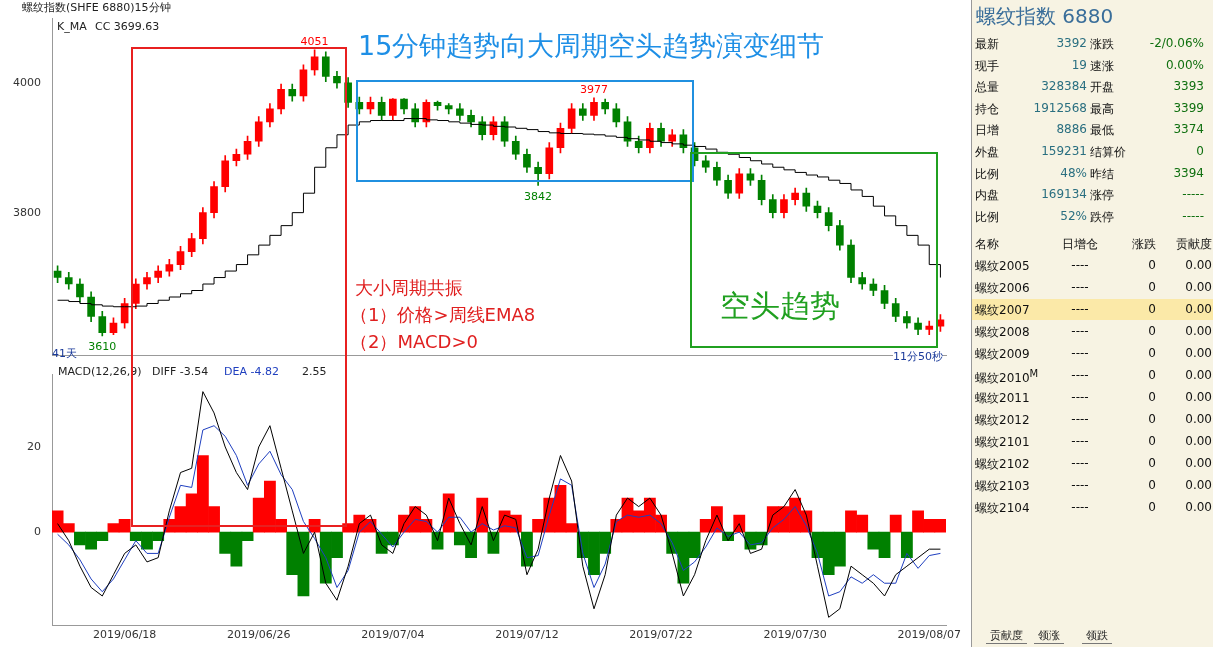  Describe the element at coordinates (27, 82) in the screenshot. I see `y-tick-label: 4000` at that location.